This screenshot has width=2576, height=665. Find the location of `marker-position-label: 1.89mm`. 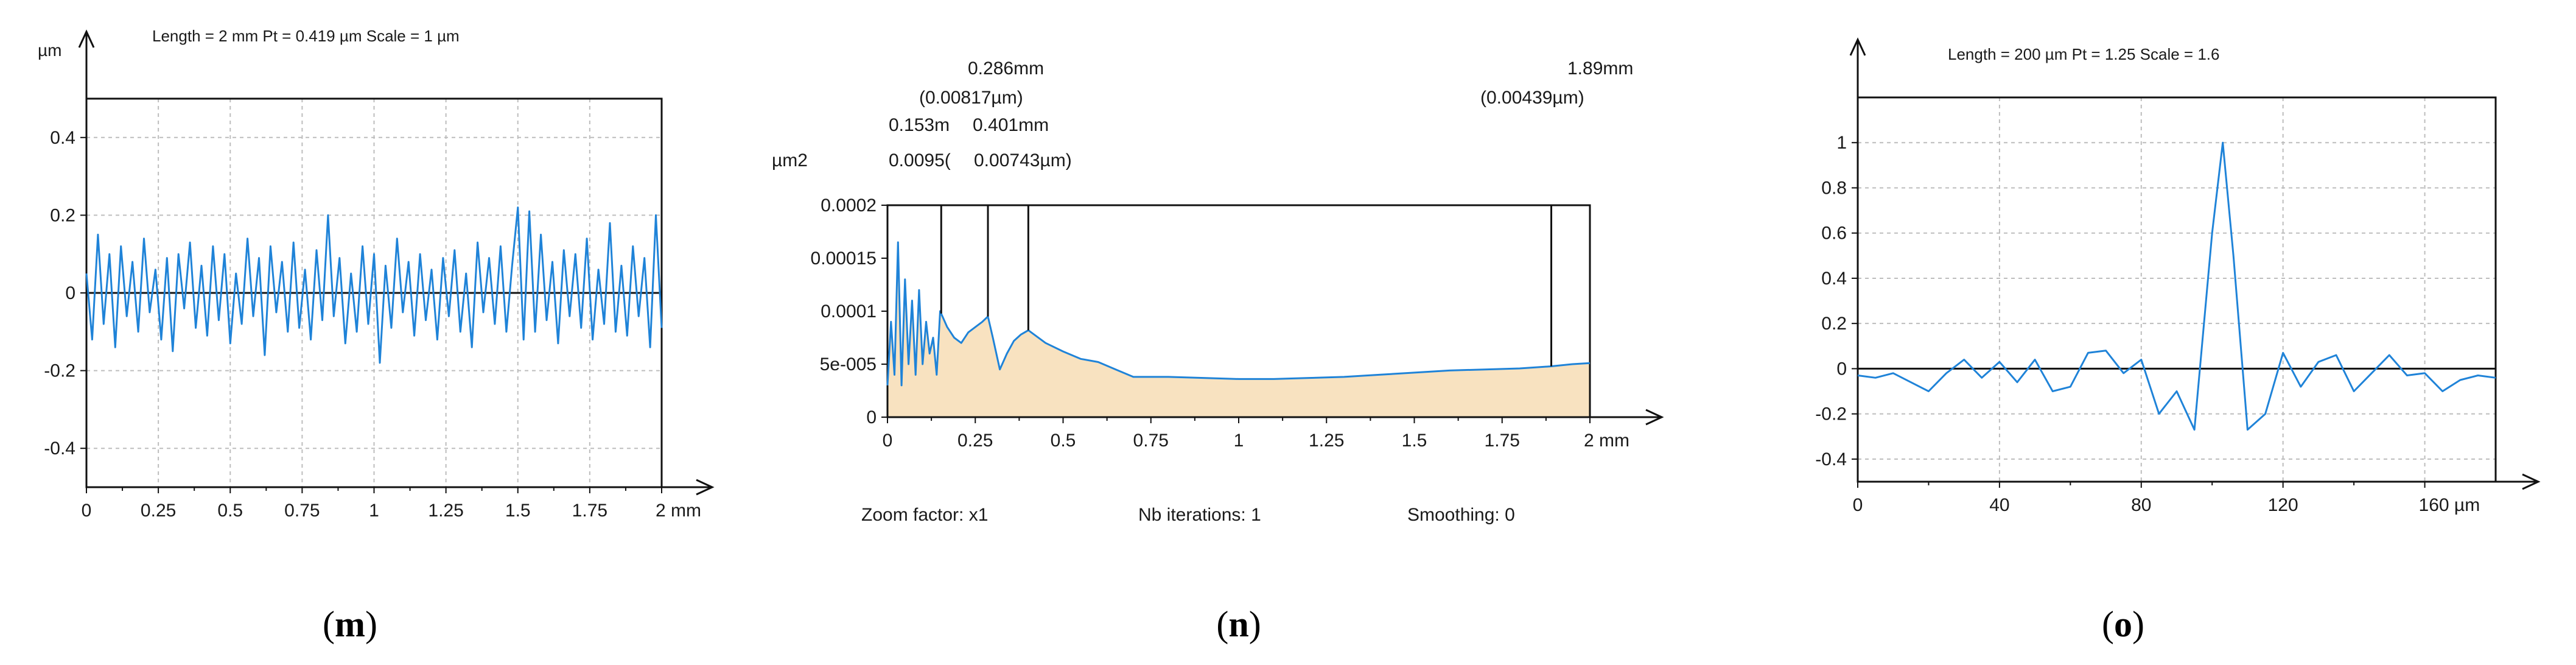

marker-position-label: 1.89mm is located at coordinates (1600, 68).